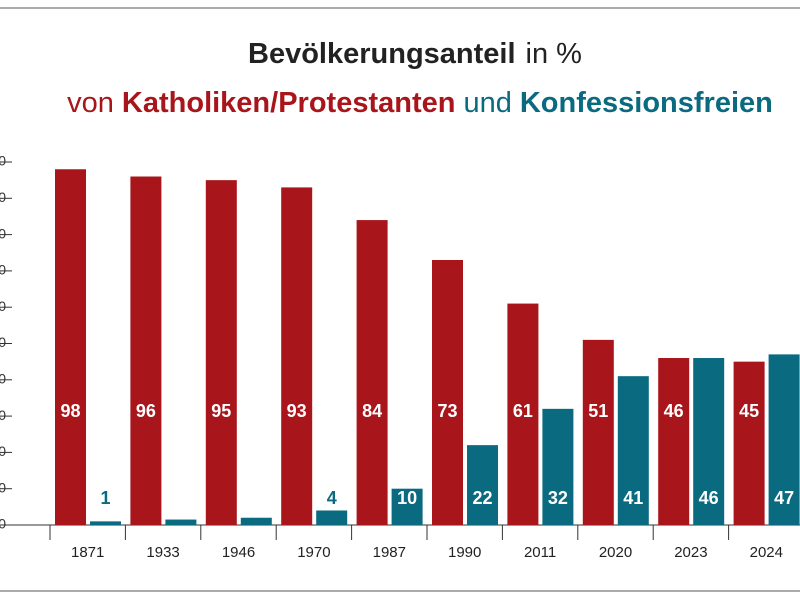 This screenshot has height=600, width=800. What do you see at coordinates (3, 415) in the screenshot?
I see `y-tick-label: 30` at bounding box center [3, 415].